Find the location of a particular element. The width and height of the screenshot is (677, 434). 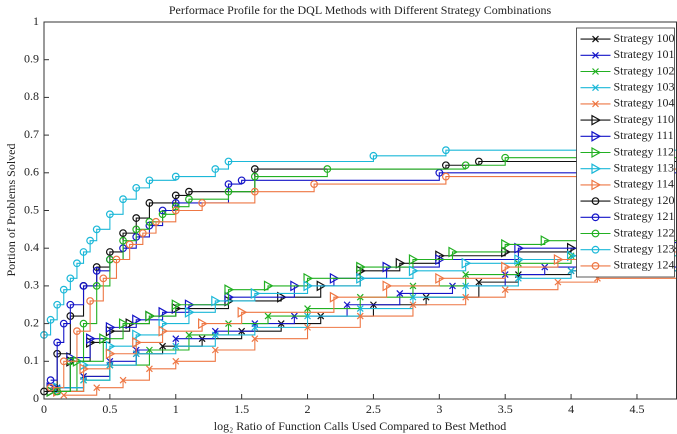

x-tick-label: 3 is located at coordinates (439, 409).